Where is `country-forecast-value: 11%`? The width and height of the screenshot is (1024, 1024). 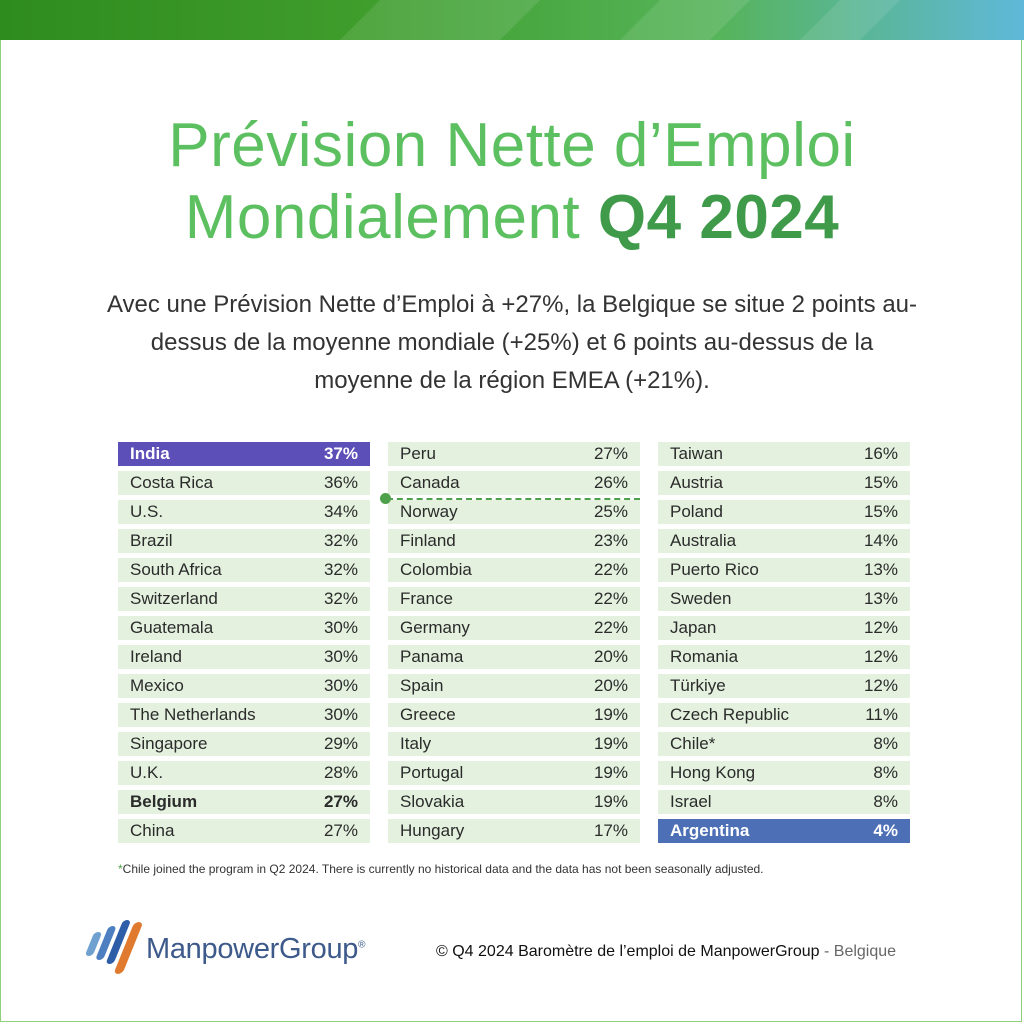 country-forecast-value: 11% is located at coordinates (881, 714).